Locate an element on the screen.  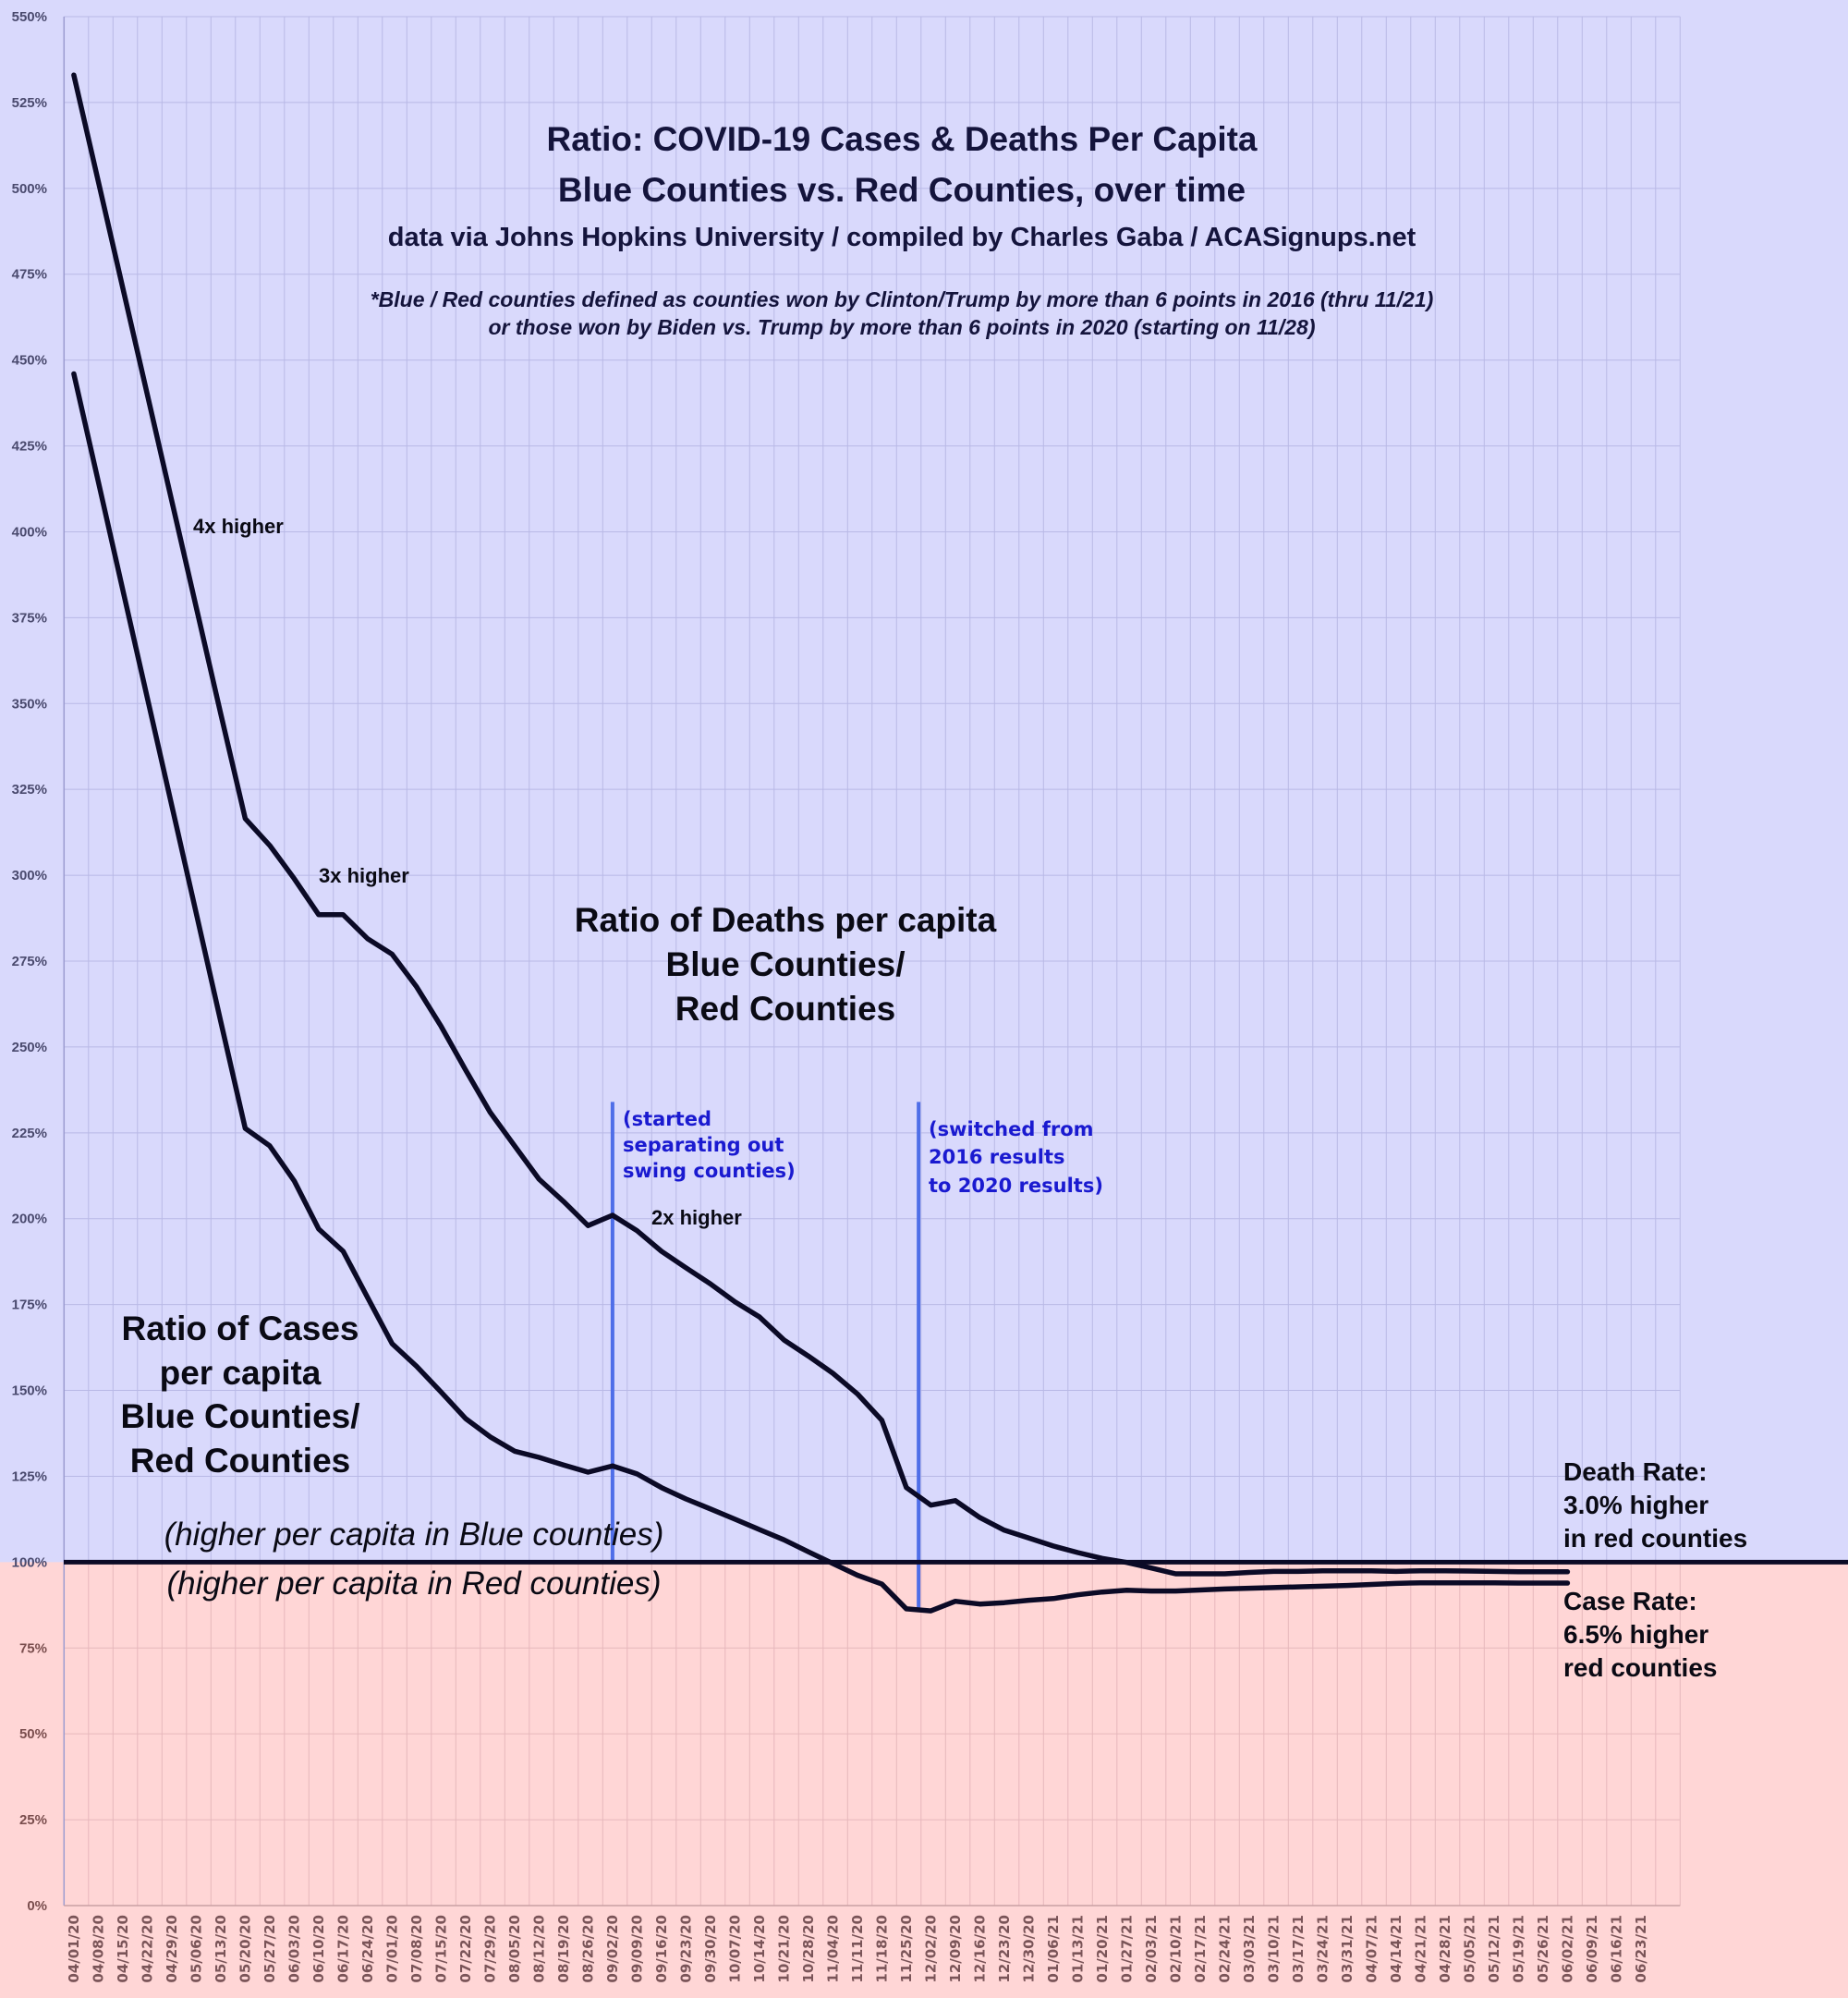
x-tick-label: 11/11/20 is located at coordinates (857, 1949).